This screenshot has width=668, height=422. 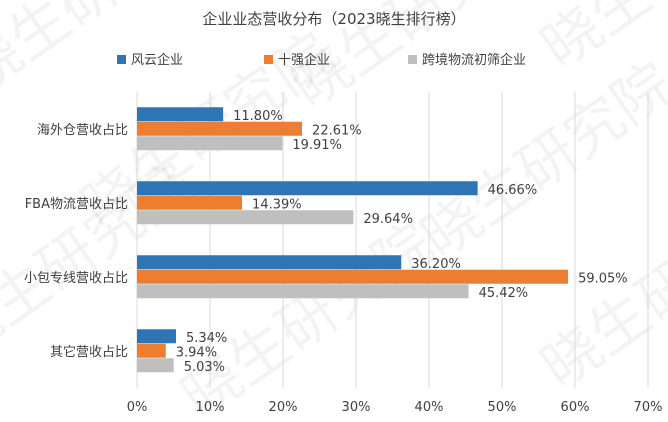 What do you see at coordinates (82, 130) in the screenshot?
I see `category-label: 海外仓营收占比` at bounding box center [82, 130].